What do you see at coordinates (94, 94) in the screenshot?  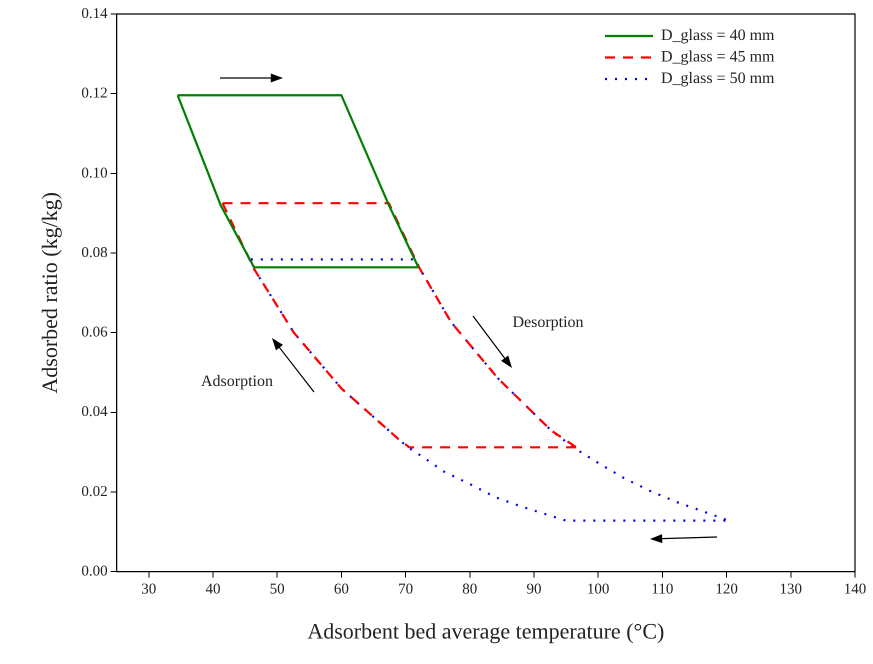 I see `y-tick-label: 0.12` at bounding box center [94, 94].